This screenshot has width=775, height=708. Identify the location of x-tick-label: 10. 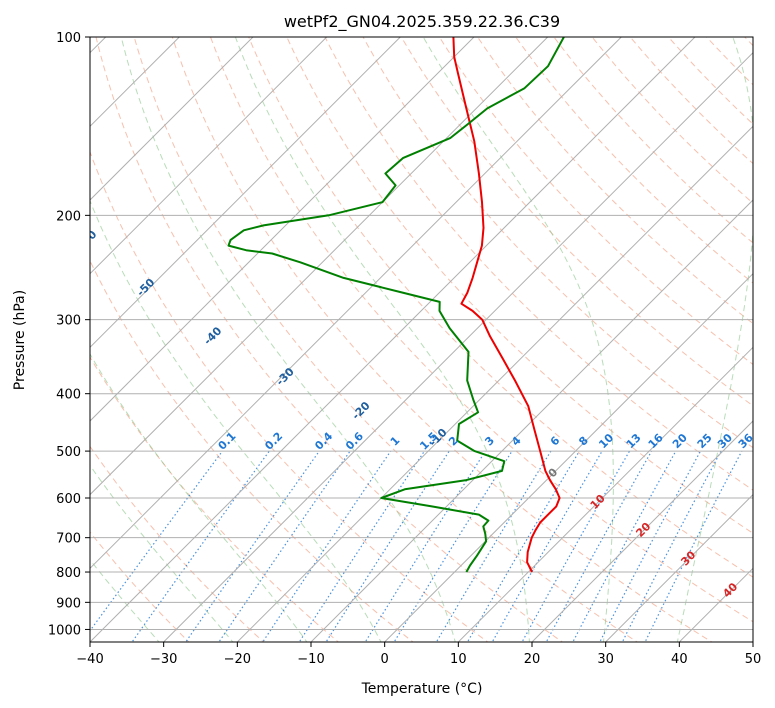
(458, 659).